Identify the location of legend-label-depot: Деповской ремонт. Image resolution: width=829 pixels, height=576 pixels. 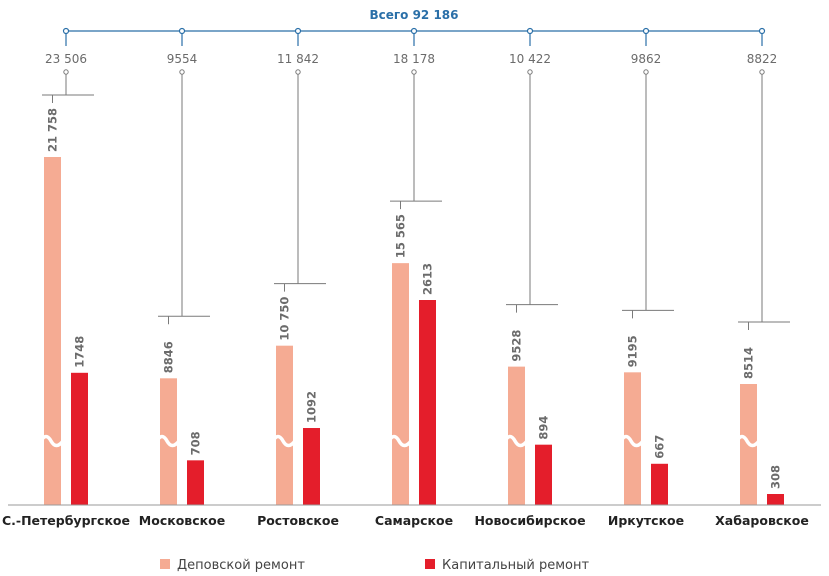
(241, 565).